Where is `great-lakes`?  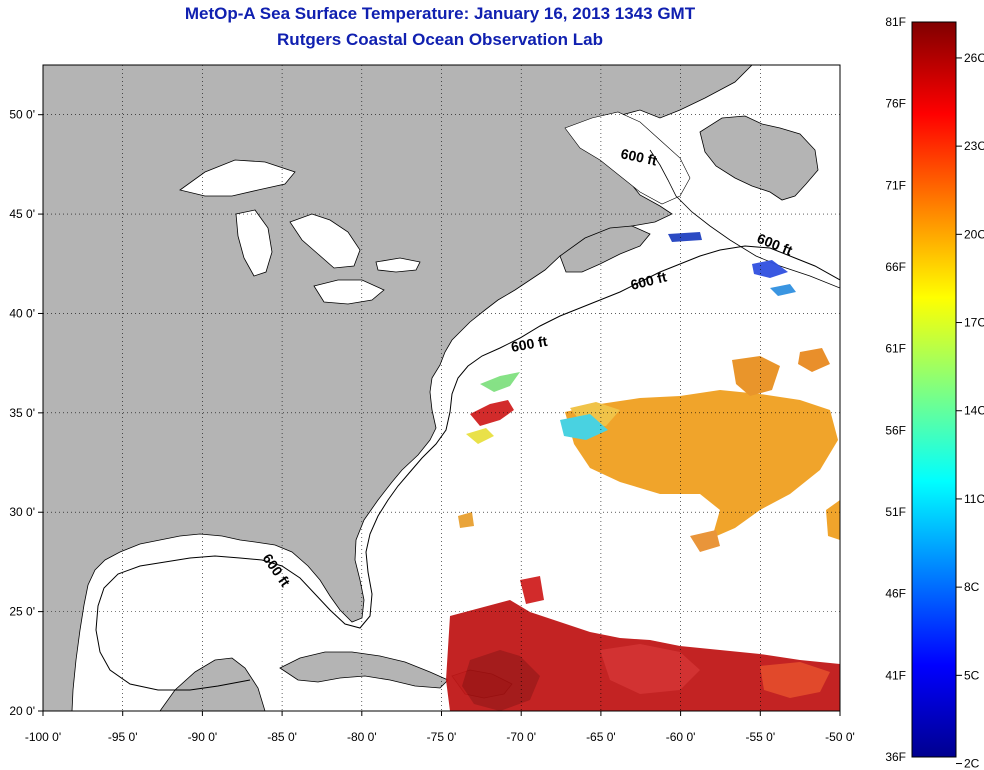 great-lakes is located at coordinates (300, 232).